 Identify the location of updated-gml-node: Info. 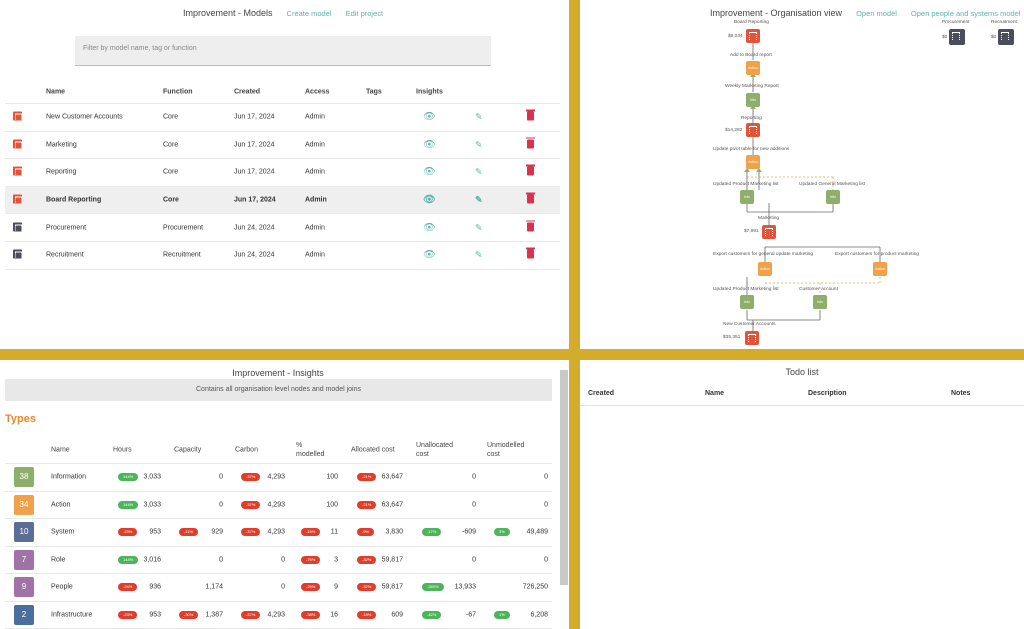
(833, 197).